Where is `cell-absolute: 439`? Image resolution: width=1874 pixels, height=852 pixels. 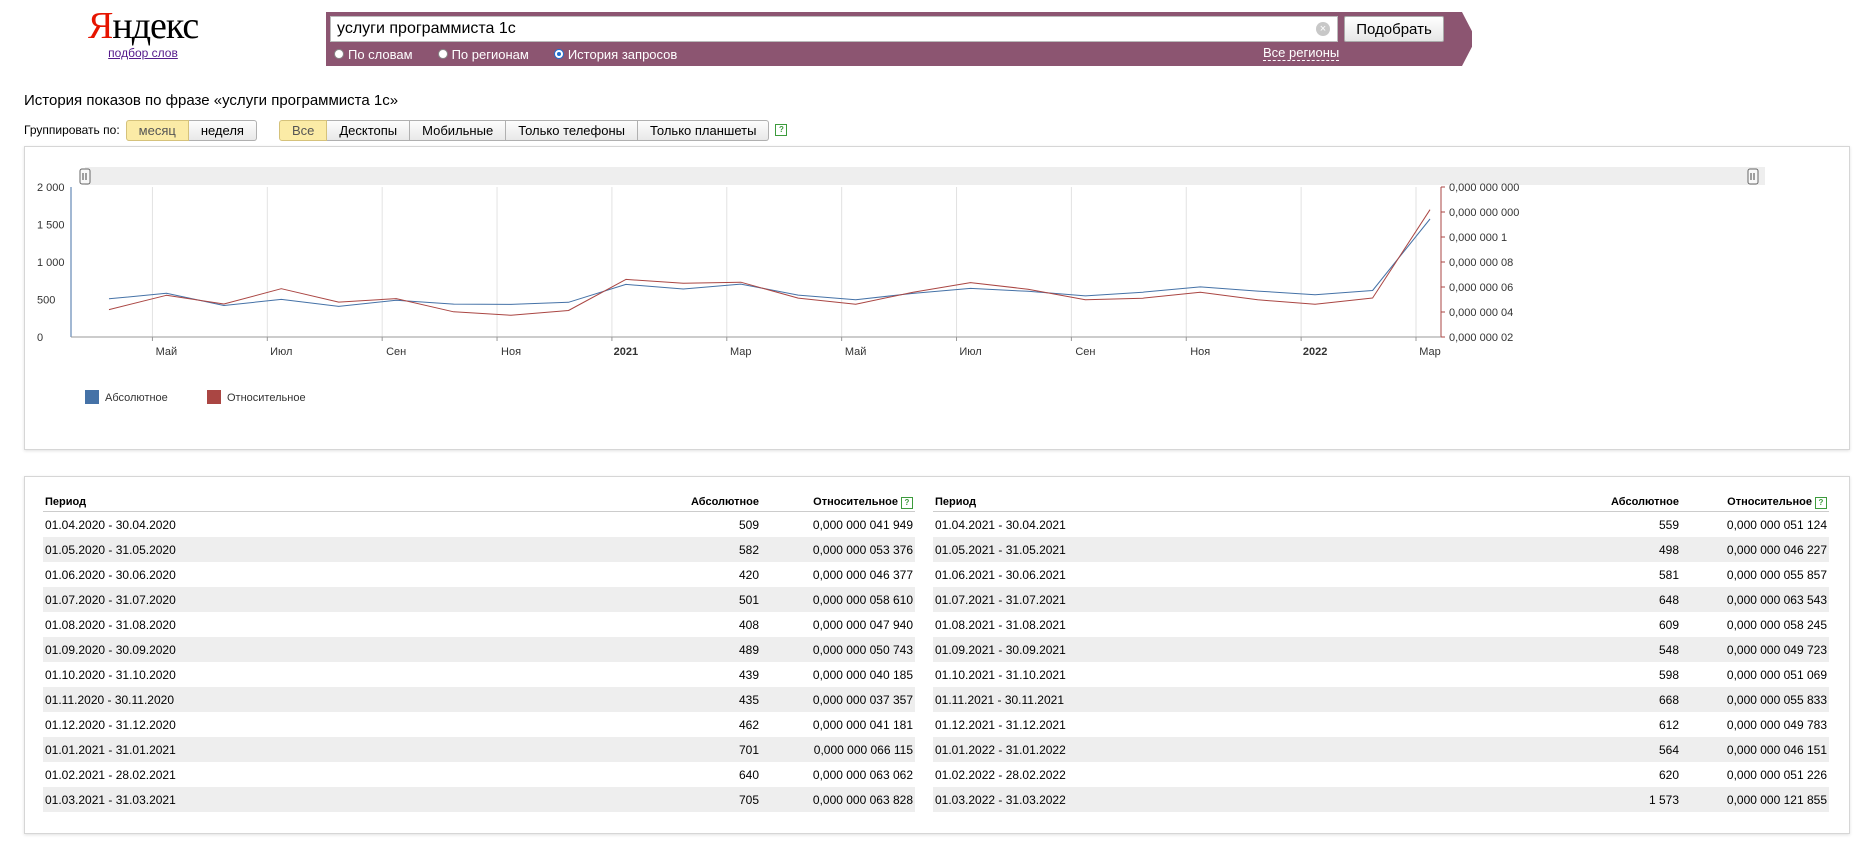 cell-absolute: 439 is located at coordinates (748, 674).